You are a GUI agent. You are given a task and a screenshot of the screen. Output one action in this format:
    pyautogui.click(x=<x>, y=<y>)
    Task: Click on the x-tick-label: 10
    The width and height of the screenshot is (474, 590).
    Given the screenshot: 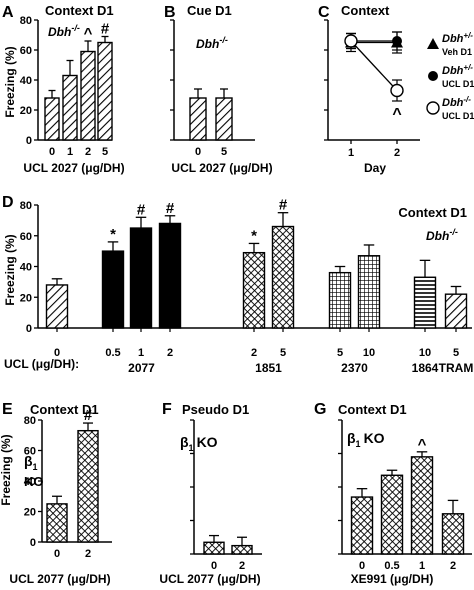 What is the action you would take?
    pyautogui.click(x=425, y=353)
    